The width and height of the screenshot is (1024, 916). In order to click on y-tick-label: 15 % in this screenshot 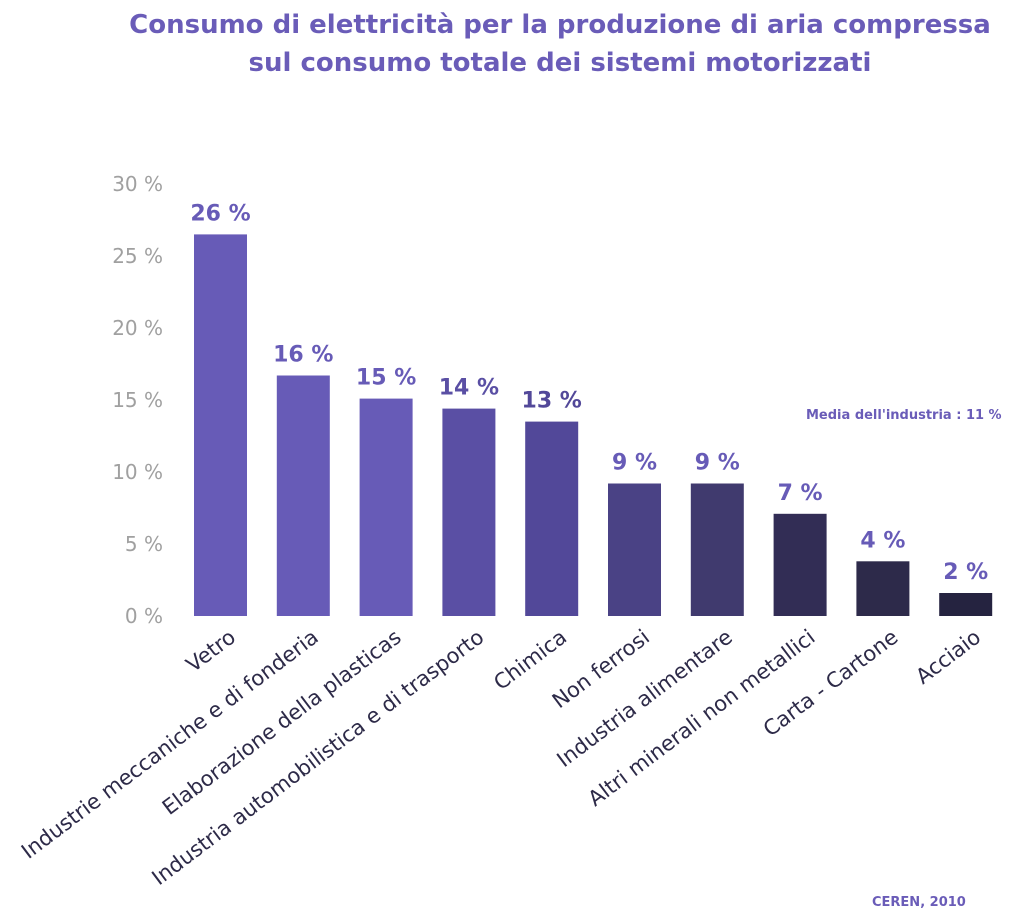, I will do `click(137, 400)`.